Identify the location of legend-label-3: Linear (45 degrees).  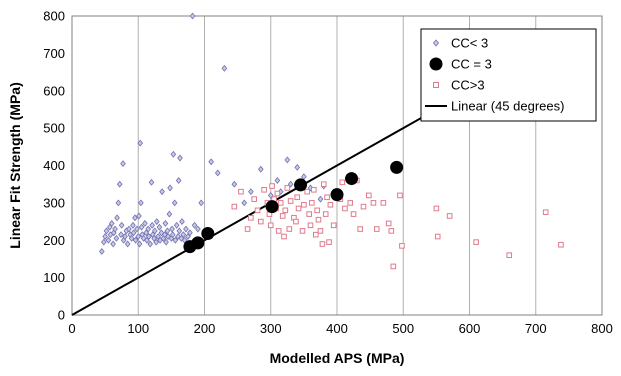
(507, 106).